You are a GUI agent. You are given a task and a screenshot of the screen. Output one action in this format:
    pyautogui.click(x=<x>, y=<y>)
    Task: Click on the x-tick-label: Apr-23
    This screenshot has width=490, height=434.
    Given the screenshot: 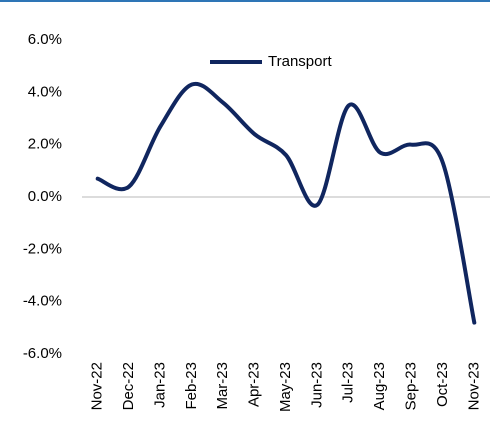 What is the action you would take?
    pyautogui.click(x=254, y=384)
    